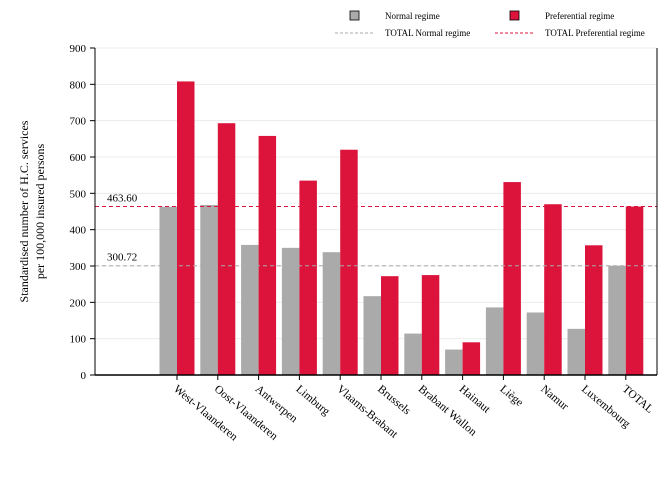  I want to click on y-tick-label: 700, so click(78, 122).